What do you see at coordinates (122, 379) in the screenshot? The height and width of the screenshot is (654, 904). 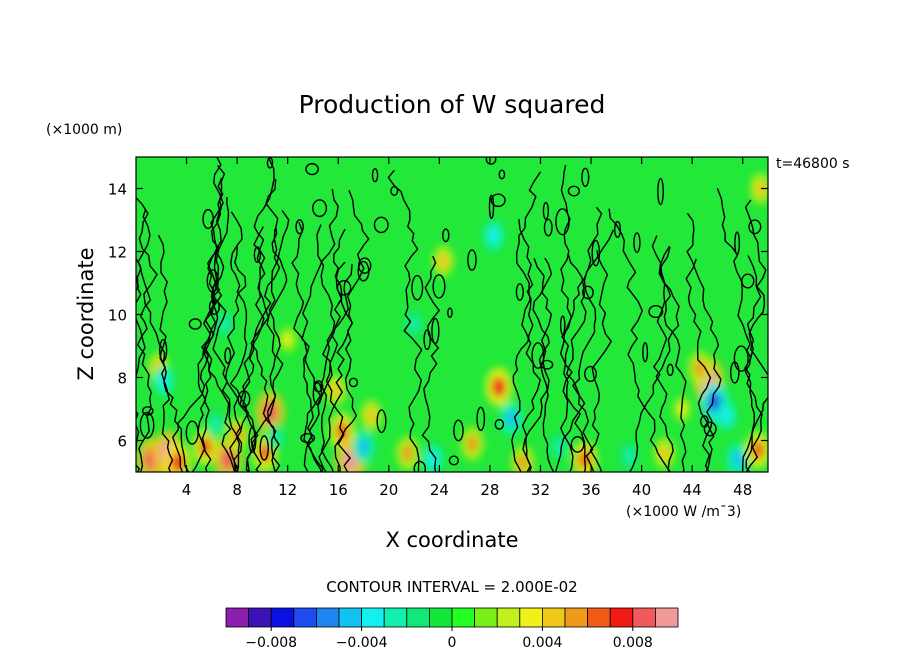 I see `y-tick-label: 8` at bounding box center [122, 379].